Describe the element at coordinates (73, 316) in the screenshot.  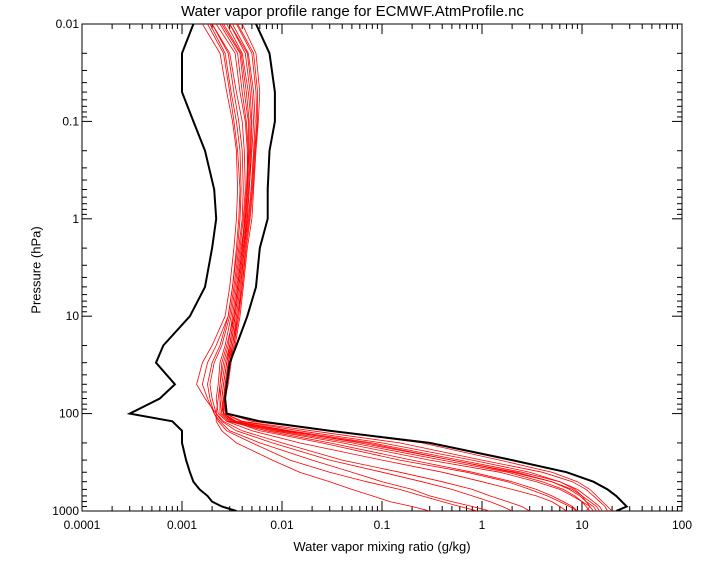
I see `y-tick-label: 10` at that location.